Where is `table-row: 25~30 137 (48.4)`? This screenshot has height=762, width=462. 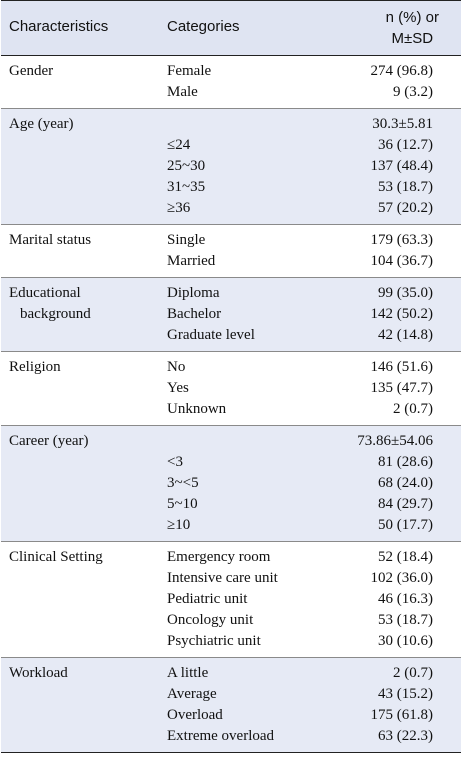 table-row: 25~30 137 (48.4) is located at coordinates (231, 166).